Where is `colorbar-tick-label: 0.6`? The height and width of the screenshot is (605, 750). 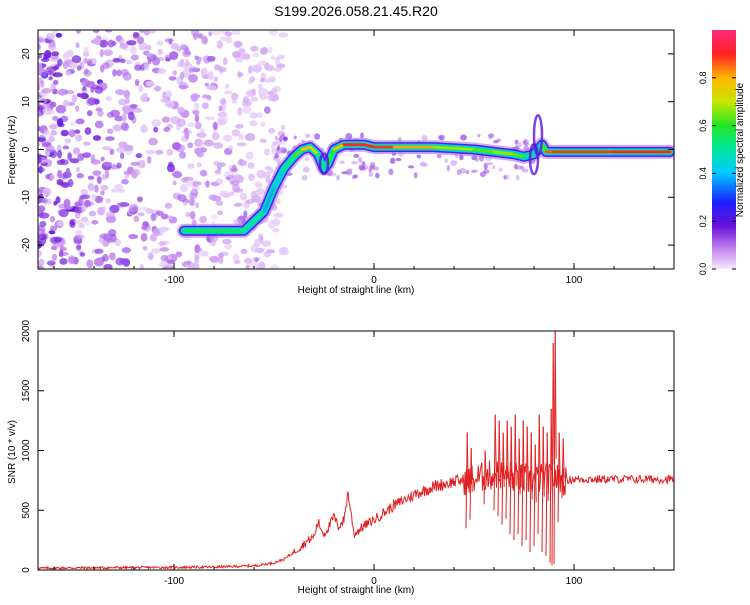 colorbar-tick-label: 0.6 is located at coordinates (703, 125).